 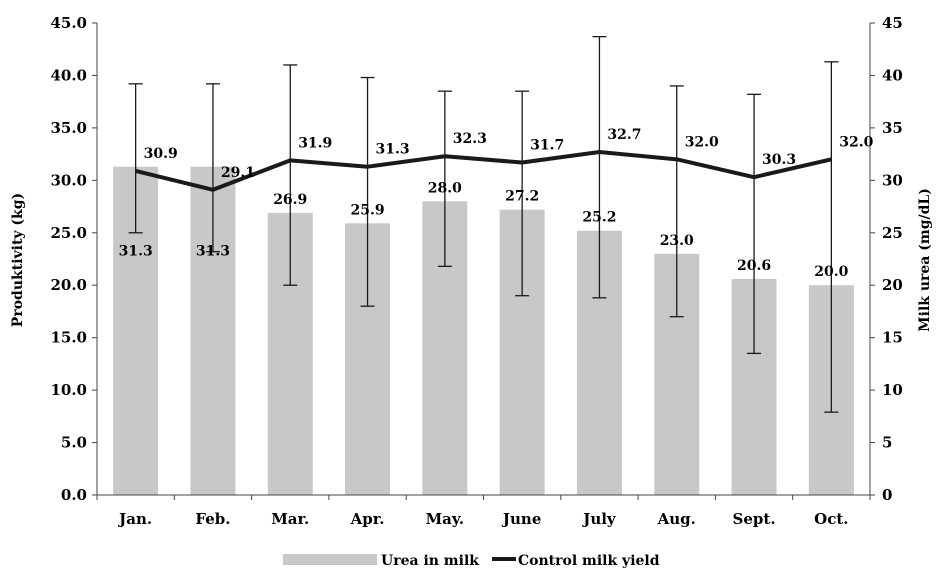 I want to click on x-tick-label: Oct., so click(x=831, y=519).